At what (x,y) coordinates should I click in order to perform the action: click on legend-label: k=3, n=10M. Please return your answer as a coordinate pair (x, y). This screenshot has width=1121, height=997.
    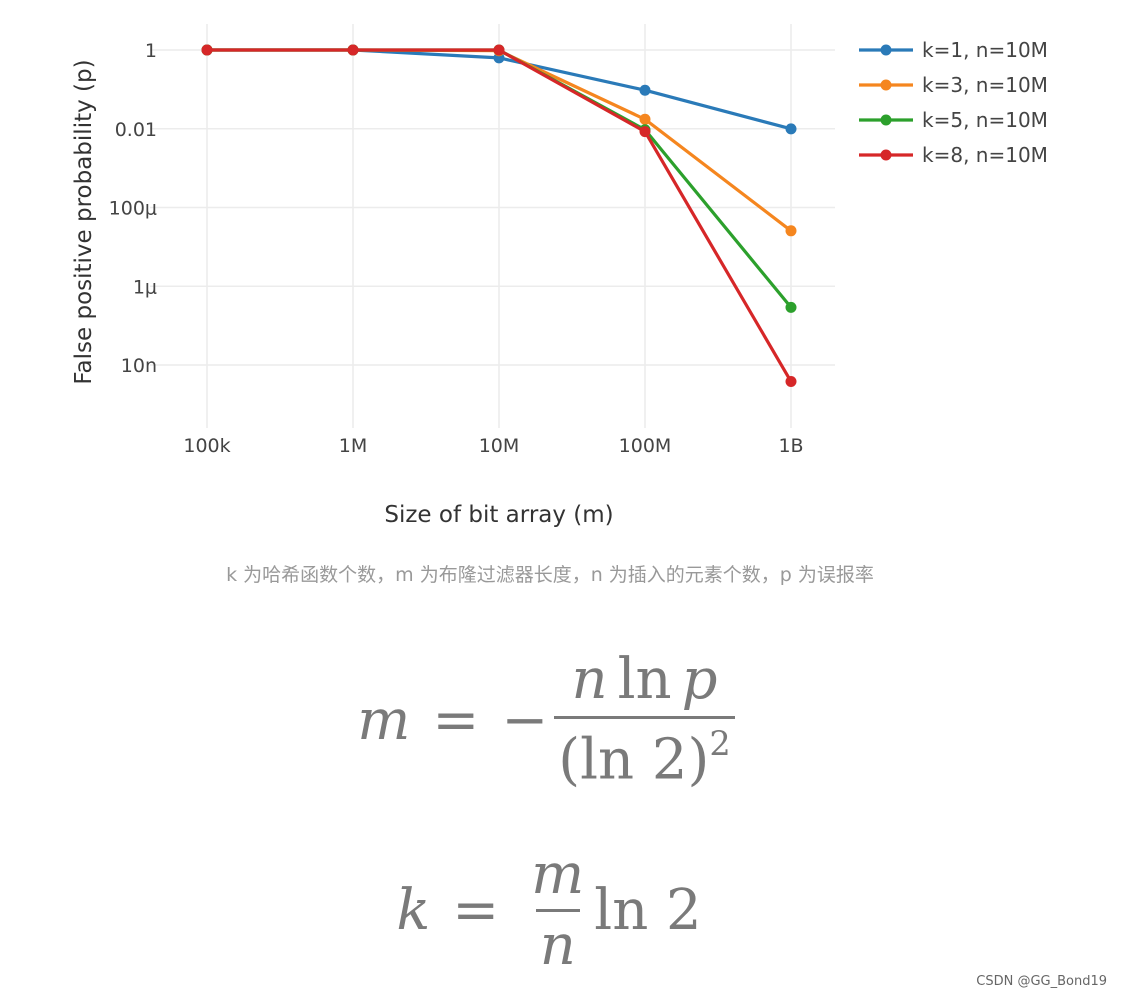
    Looking at the image, I should click on (985, 85).